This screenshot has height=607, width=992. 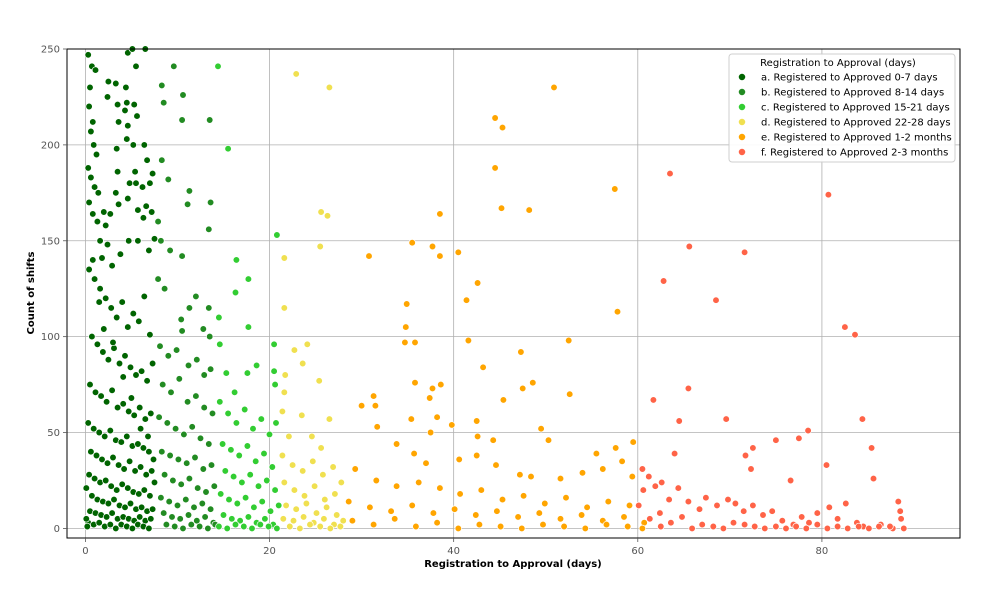 I want to click on legend-label: f. Registered to Approved 2-3 months, so click(x=854, y=153).